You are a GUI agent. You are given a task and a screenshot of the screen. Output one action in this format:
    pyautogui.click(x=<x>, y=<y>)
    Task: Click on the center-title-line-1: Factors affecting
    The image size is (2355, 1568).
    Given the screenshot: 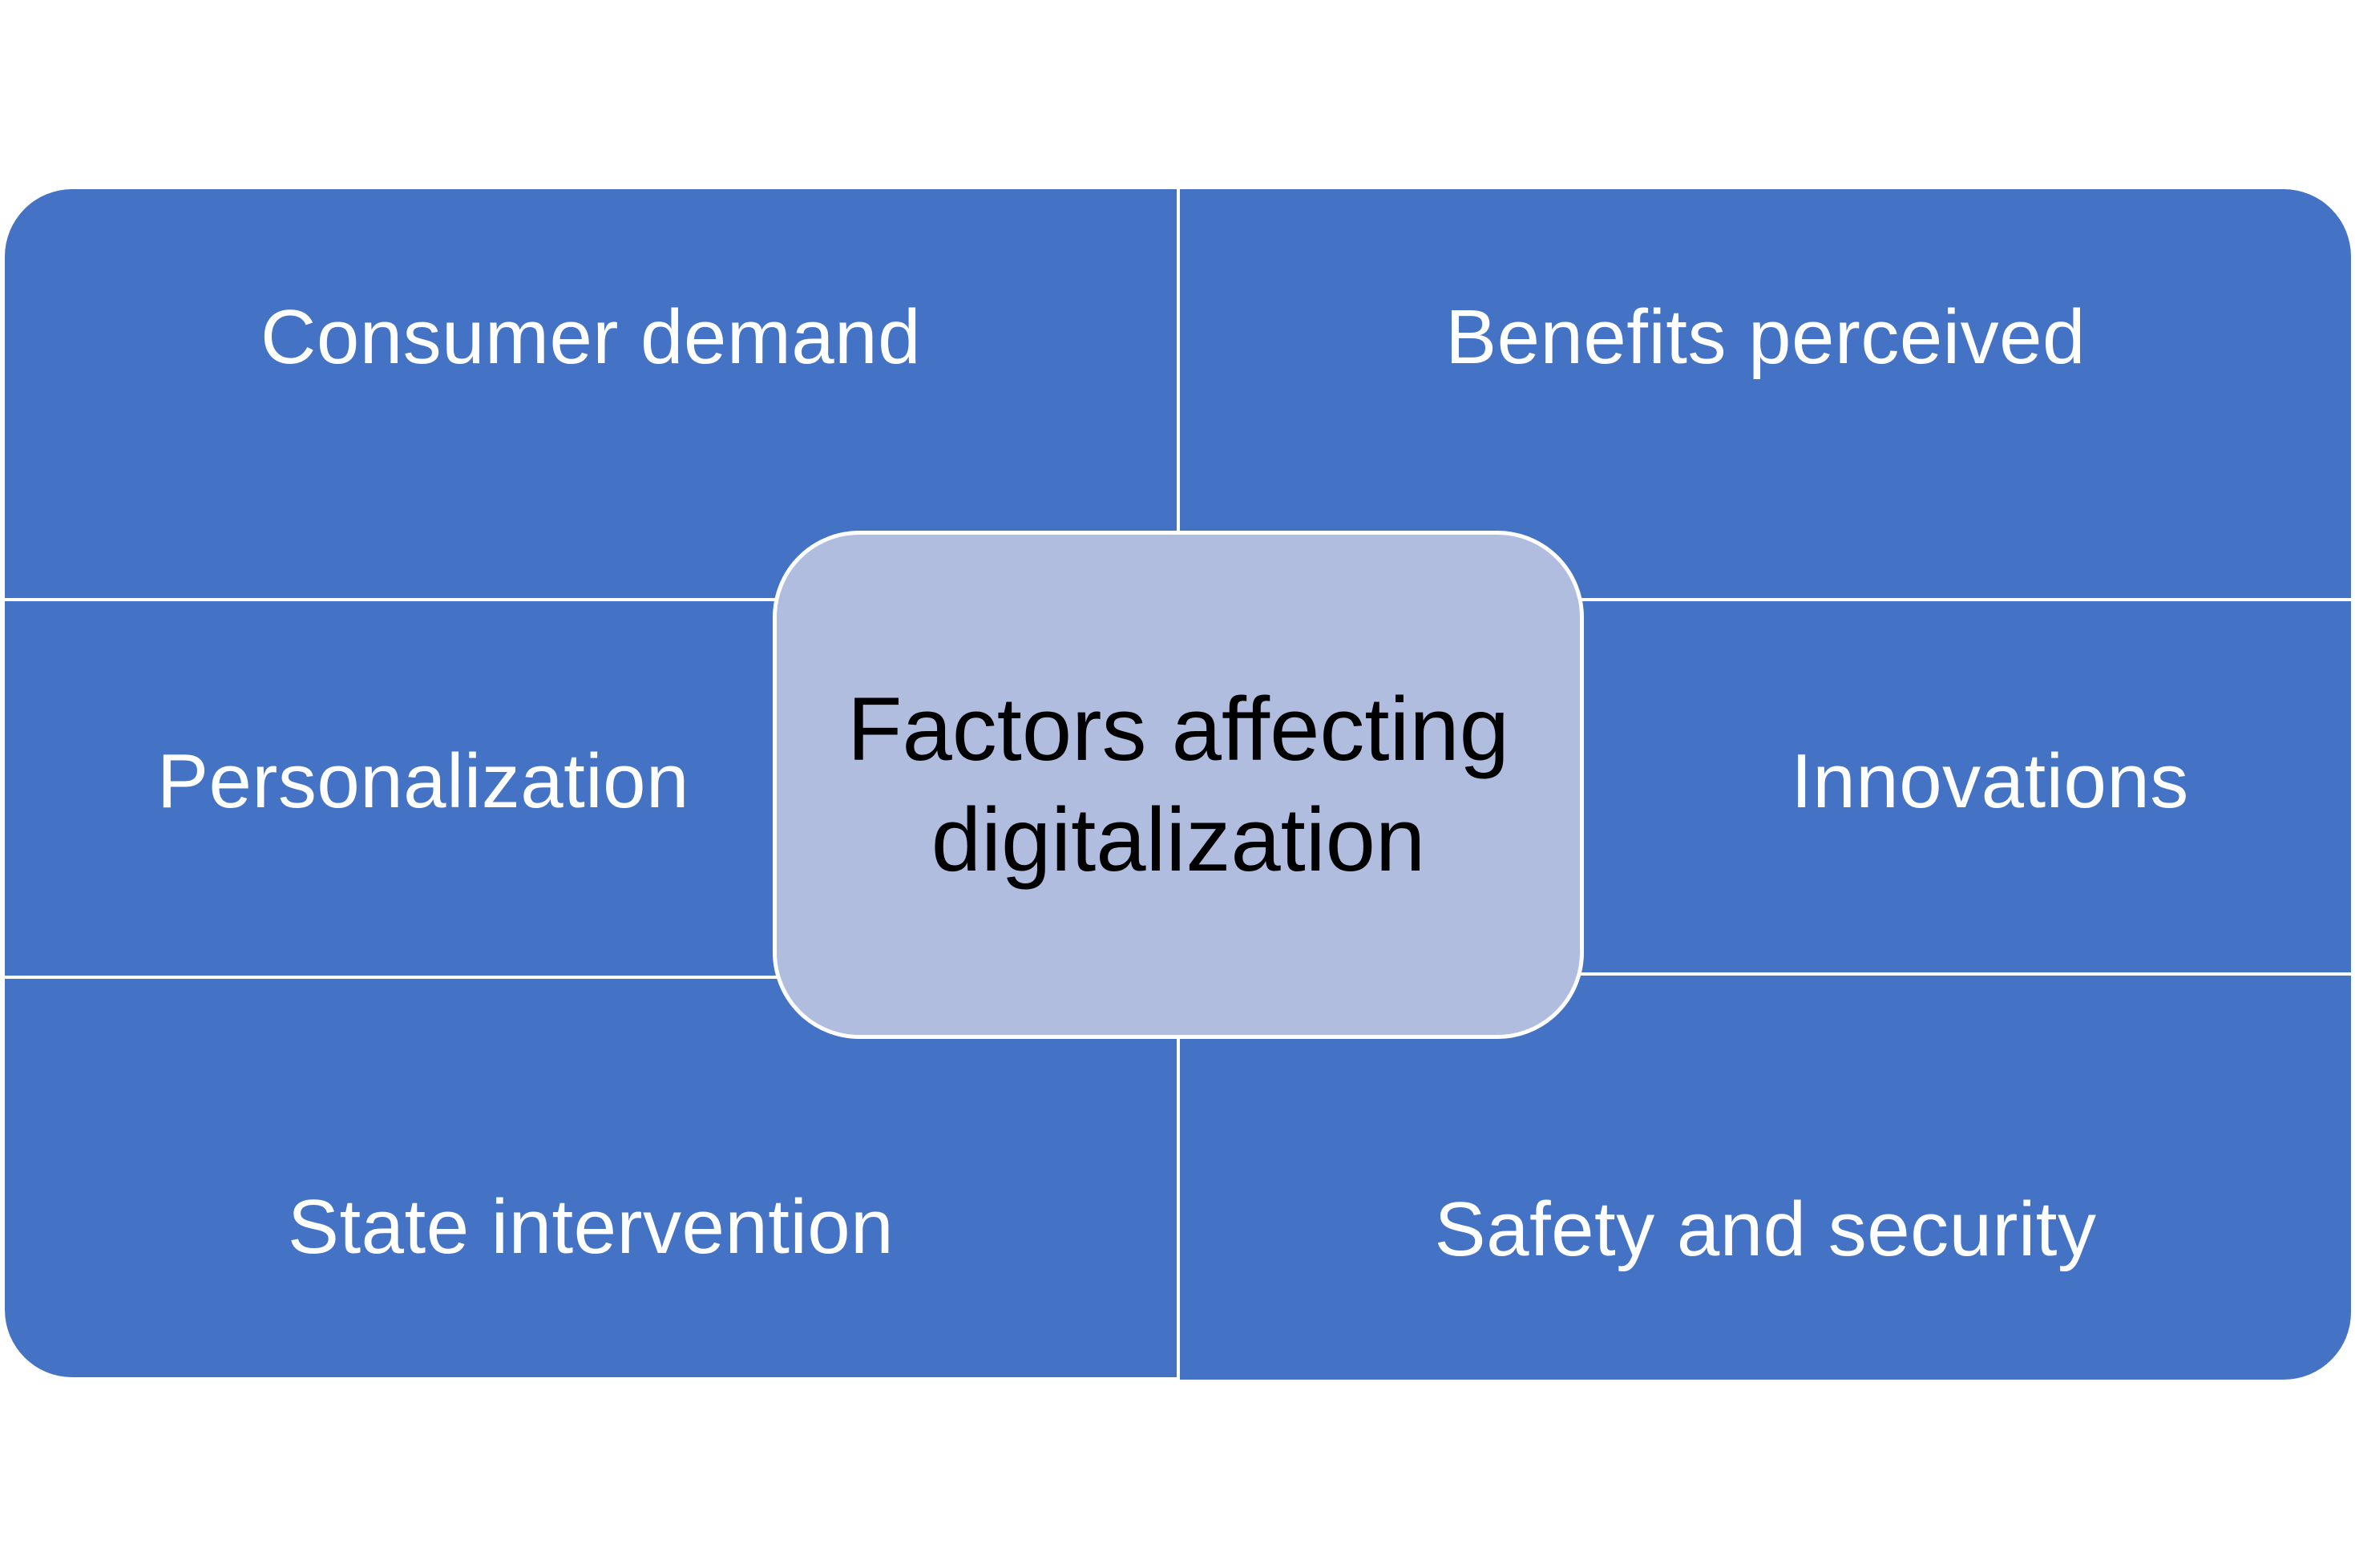 What is the action you would take?
    pyautogui.click(x=1178, y=729)
    